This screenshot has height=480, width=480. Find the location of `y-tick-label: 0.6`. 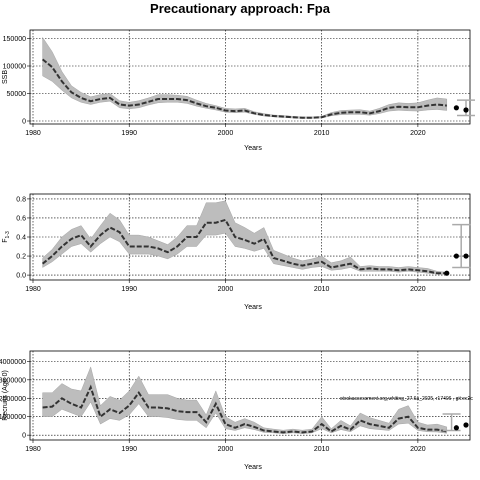

y-tick-label: 0.6 is located at coordinates (21, 218).